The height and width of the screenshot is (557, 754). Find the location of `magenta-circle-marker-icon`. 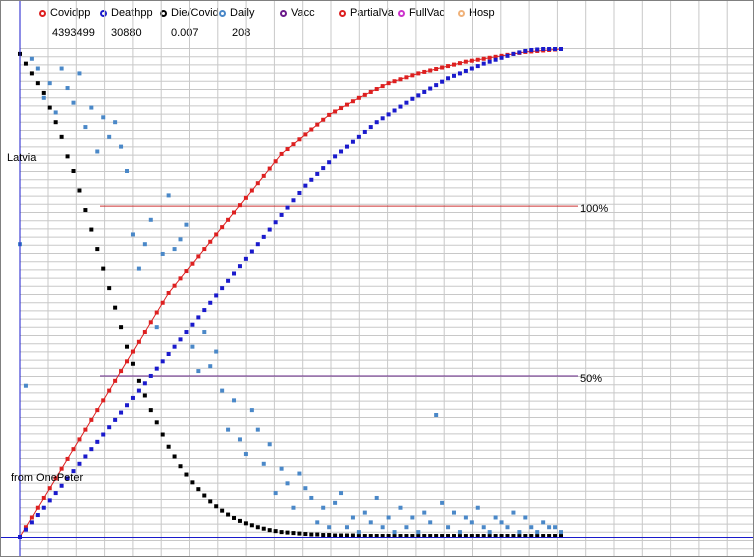

magenta-circle-marker-icon is located at coordinates (401, 13).